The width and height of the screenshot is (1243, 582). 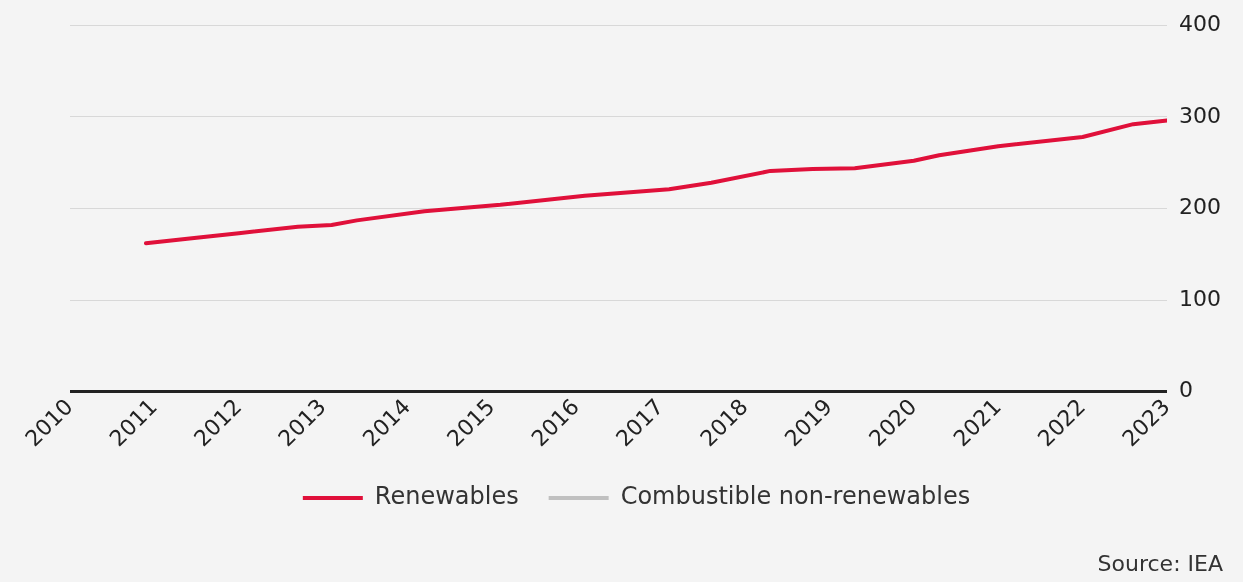 What do you see at coordinates (1200, 207) in the screenshot?
I see `y-tick-label: 200` at bounding box center [1200, 207].